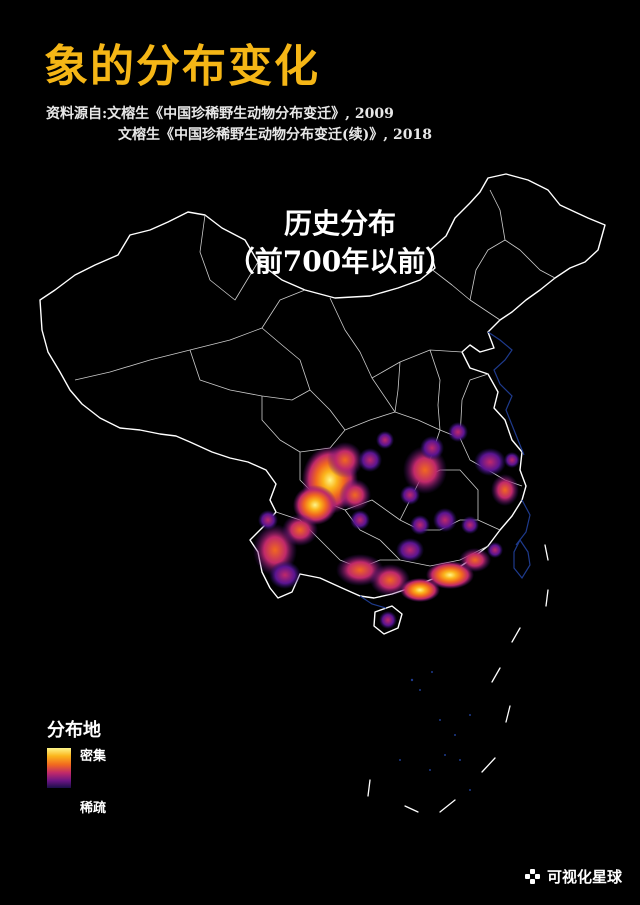 The image size is (640, 905). Describe the element at coordinates (59, 768) in the screenshot. I see `legend-color-bar` at that location.